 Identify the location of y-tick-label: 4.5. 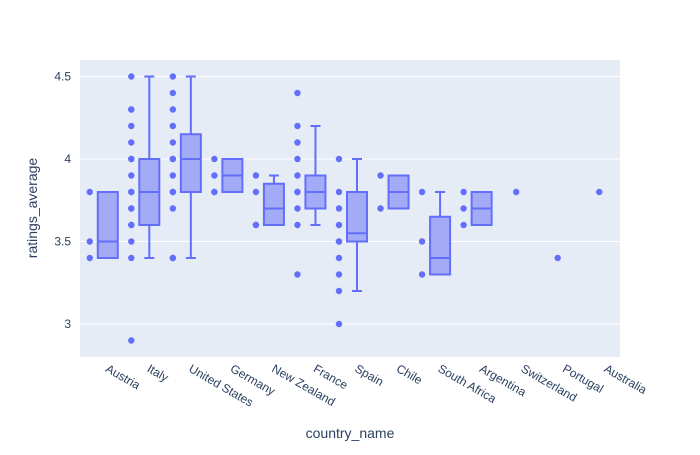
(62, 77).